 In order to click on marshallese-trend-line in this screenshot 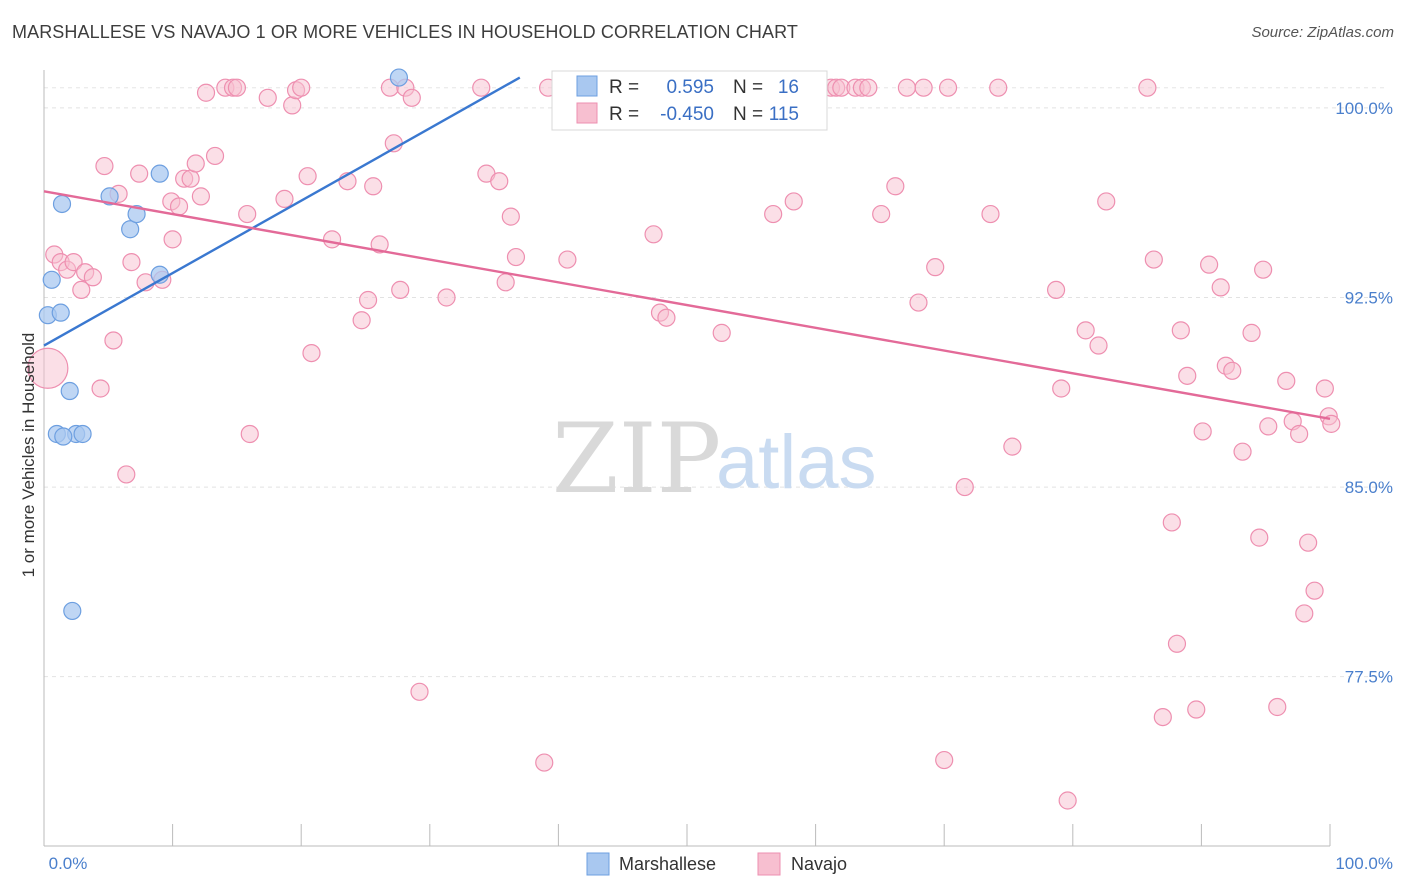, I will do `click(282, 211)`.